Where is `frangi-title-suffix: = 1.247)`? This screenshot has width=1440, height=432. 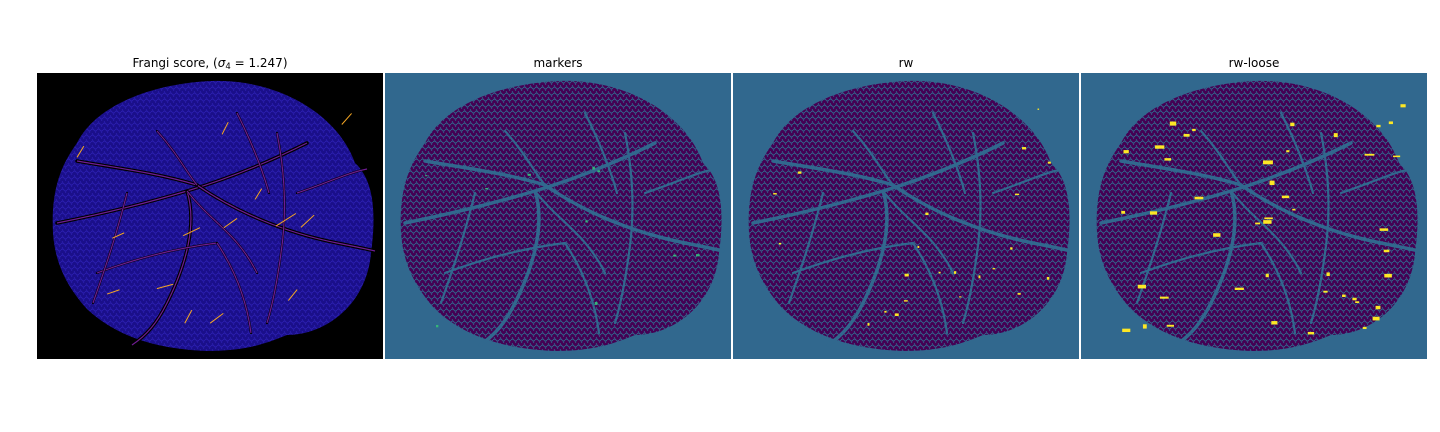
frangi-title-suffix: = 1.247) is located at coordinates (259, 63).